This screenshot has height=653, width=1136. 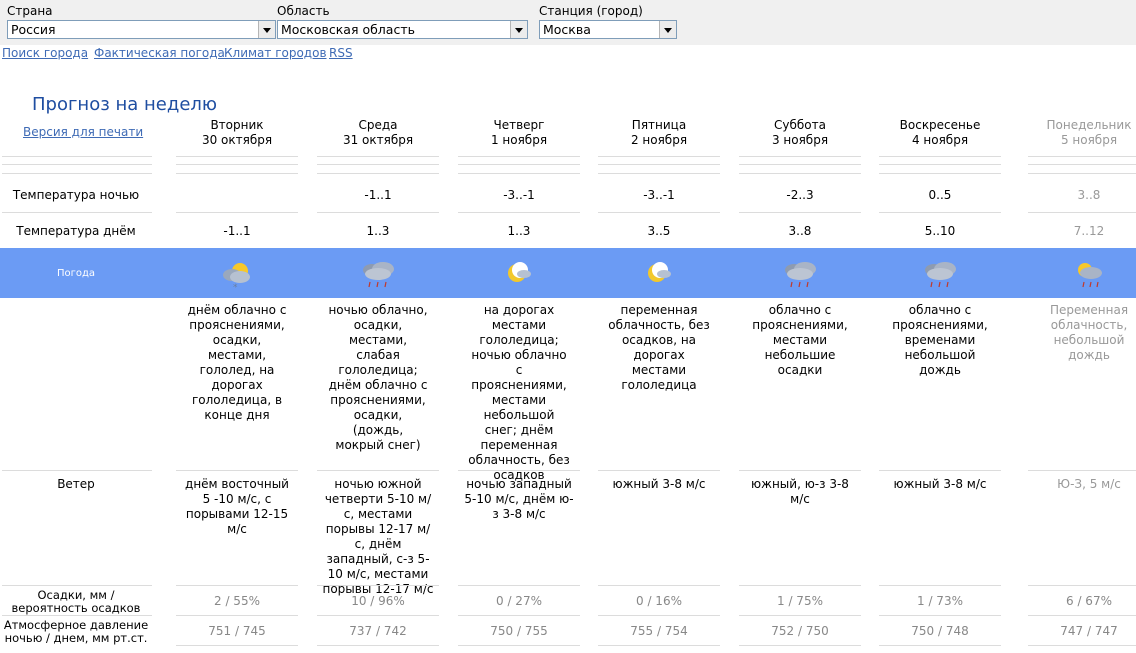 What do you see at coordinates (76, 608) in the screenshot?
I see `row-label-precip-line2: вероятность осадков` at bounding box center [76, 608].